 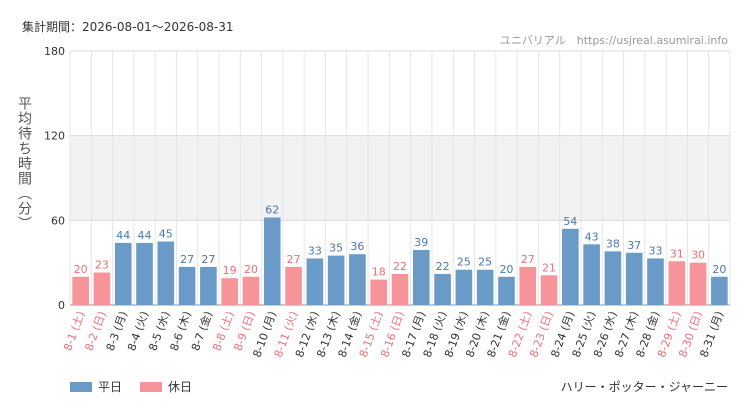 I want to click on data-label: 54, so click(x=570, y=221).